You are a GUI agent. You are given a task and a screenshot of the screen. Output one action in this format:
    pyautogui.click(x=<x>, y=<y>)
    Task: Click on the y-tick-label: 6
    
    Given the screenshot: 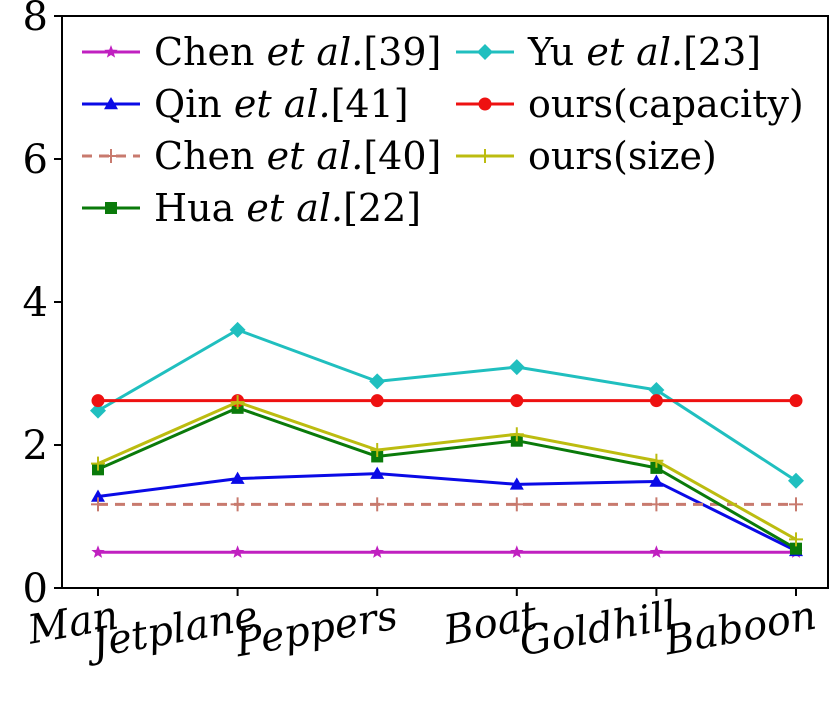 What is the action you would take?
    pyautogui.click(x=35, y=160)
    